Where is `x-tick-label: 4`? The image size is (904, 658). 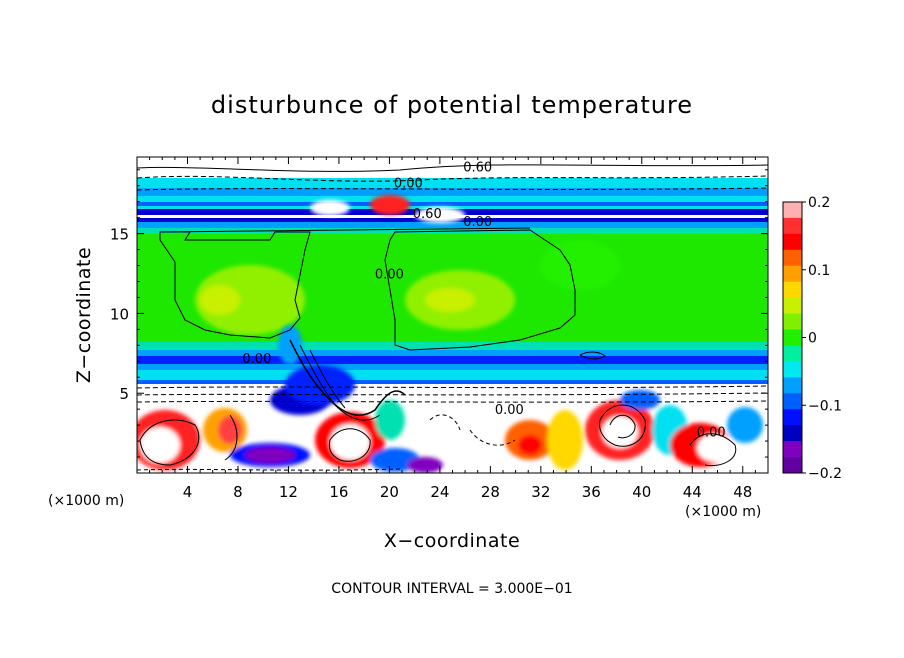 x-tick-label: 4 is located at coordinates (188, 492).